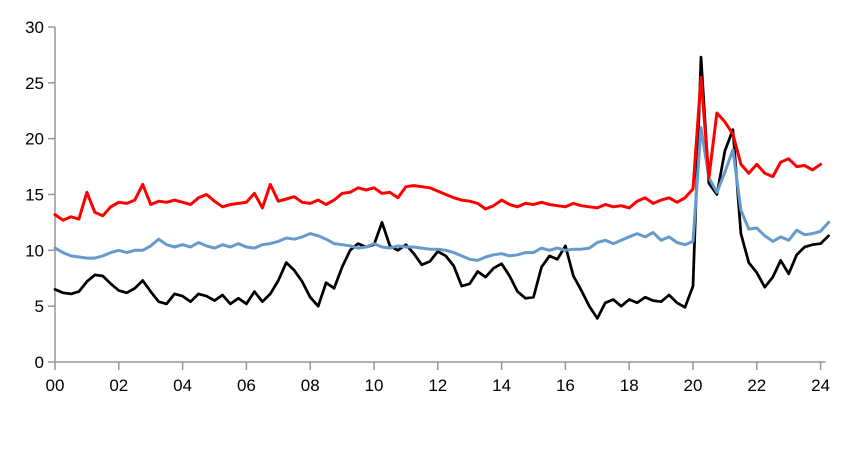  Describe the element at coordinates (629, 385) in the screenshot. I see `x-tick-label: 18` at that location.